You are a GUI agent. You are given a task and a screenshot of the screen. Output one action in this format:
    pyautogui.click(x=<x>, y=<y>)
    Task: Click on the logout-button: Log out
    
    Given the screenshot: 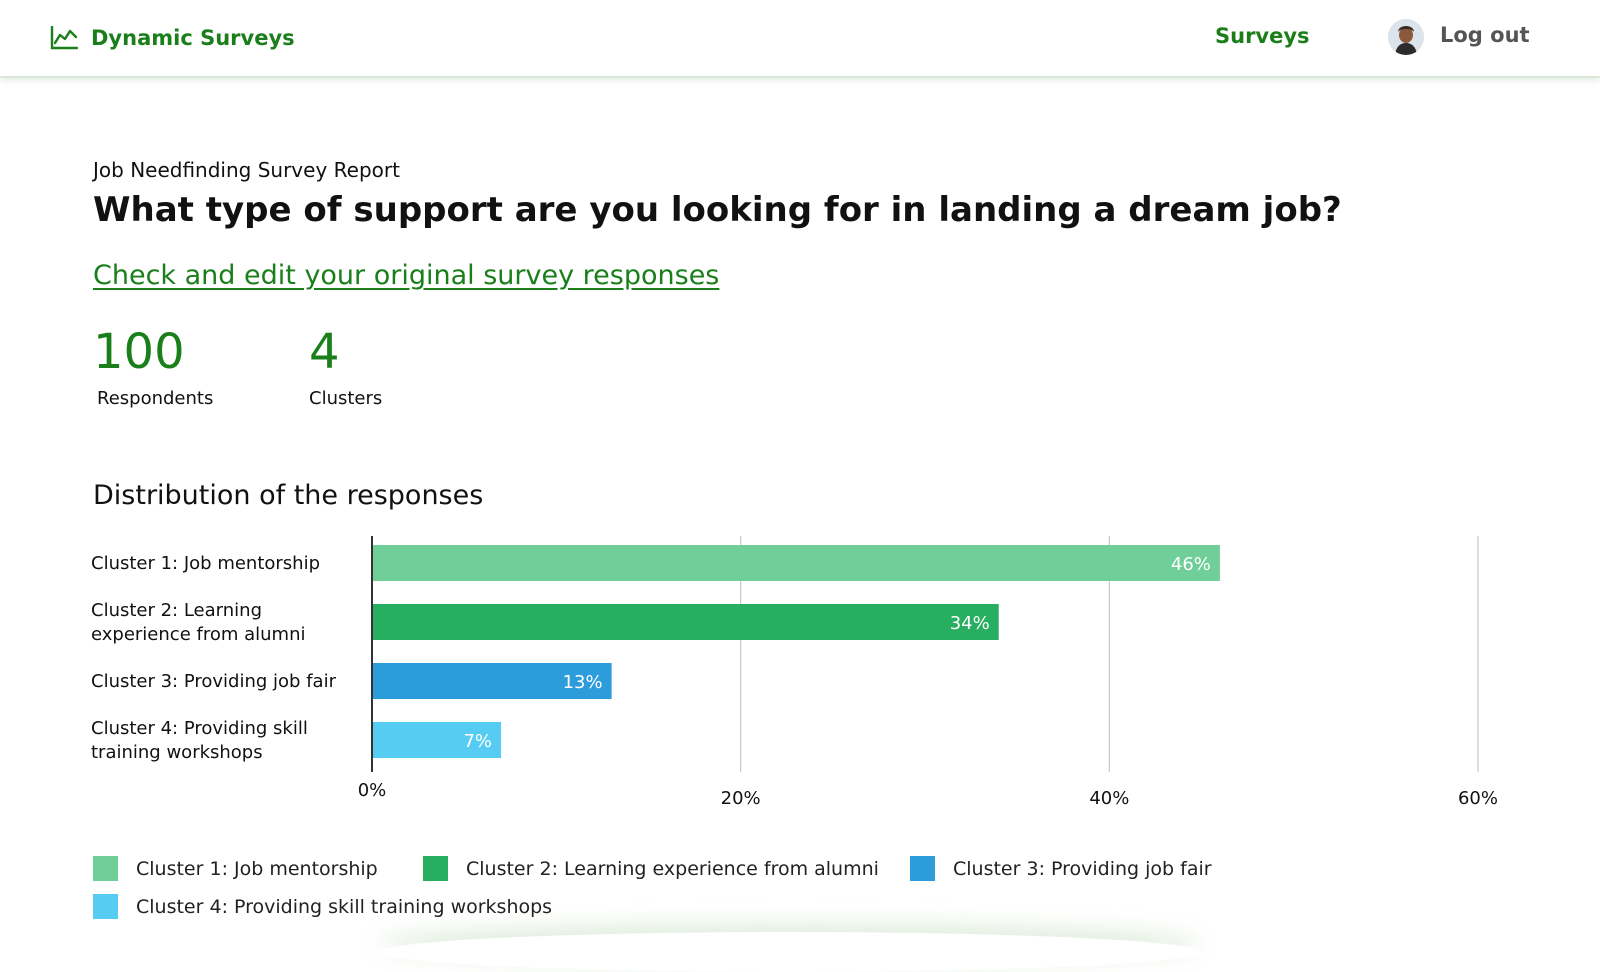 What is the action you would take?
    pyautogui.click(x=1485, y=35)
    